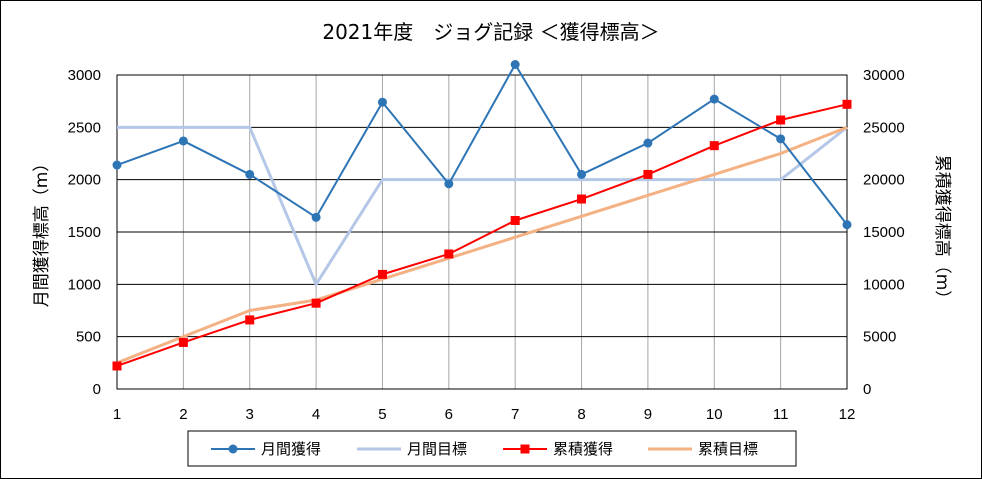 This screenshot has width=982, height=479. What do you see at coordinates (250, 414) in the screenshot?
I see `x-tick-label: 3` at bounding box center [250, 414].